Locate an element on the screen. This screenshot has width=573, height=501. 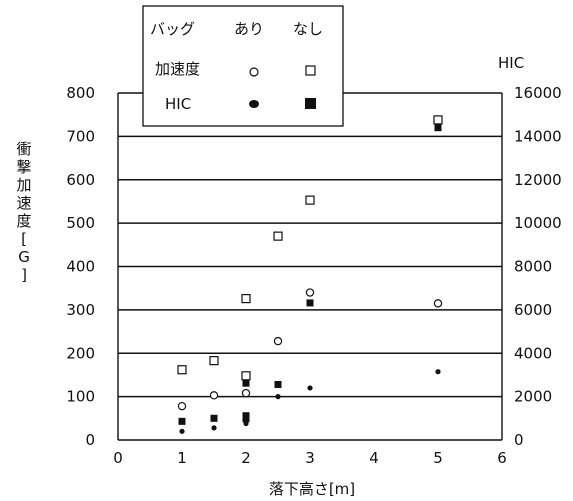
y-tick-label: 600 is located at coordinates (80, 180).